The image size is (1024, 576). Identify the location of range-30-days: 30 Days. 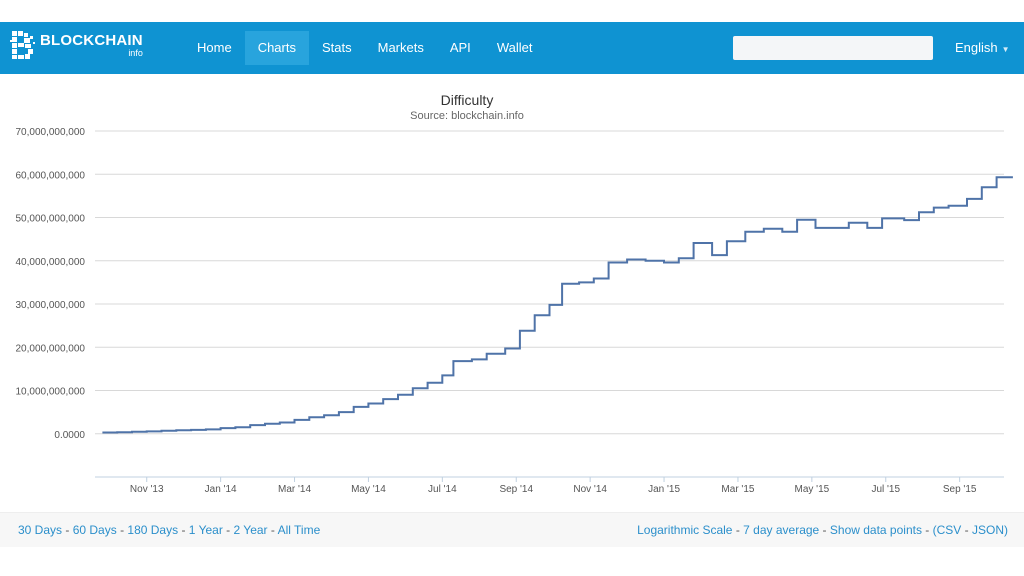
(40, 530).